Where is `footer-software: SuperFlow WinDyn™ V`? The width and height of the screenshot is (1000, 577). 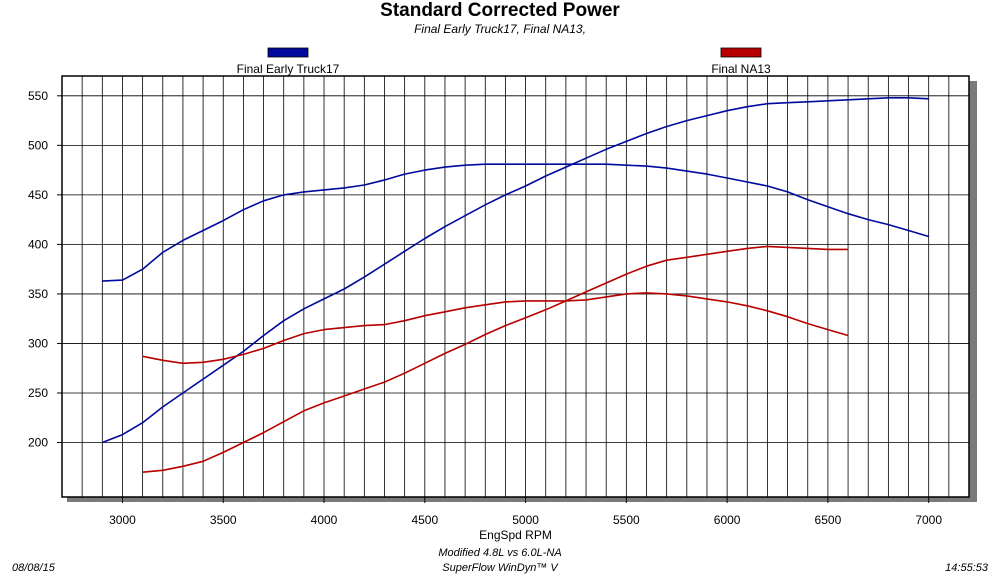
footer-software: SuperFlow WinDyn™ V is located at coordinates (500, 568).